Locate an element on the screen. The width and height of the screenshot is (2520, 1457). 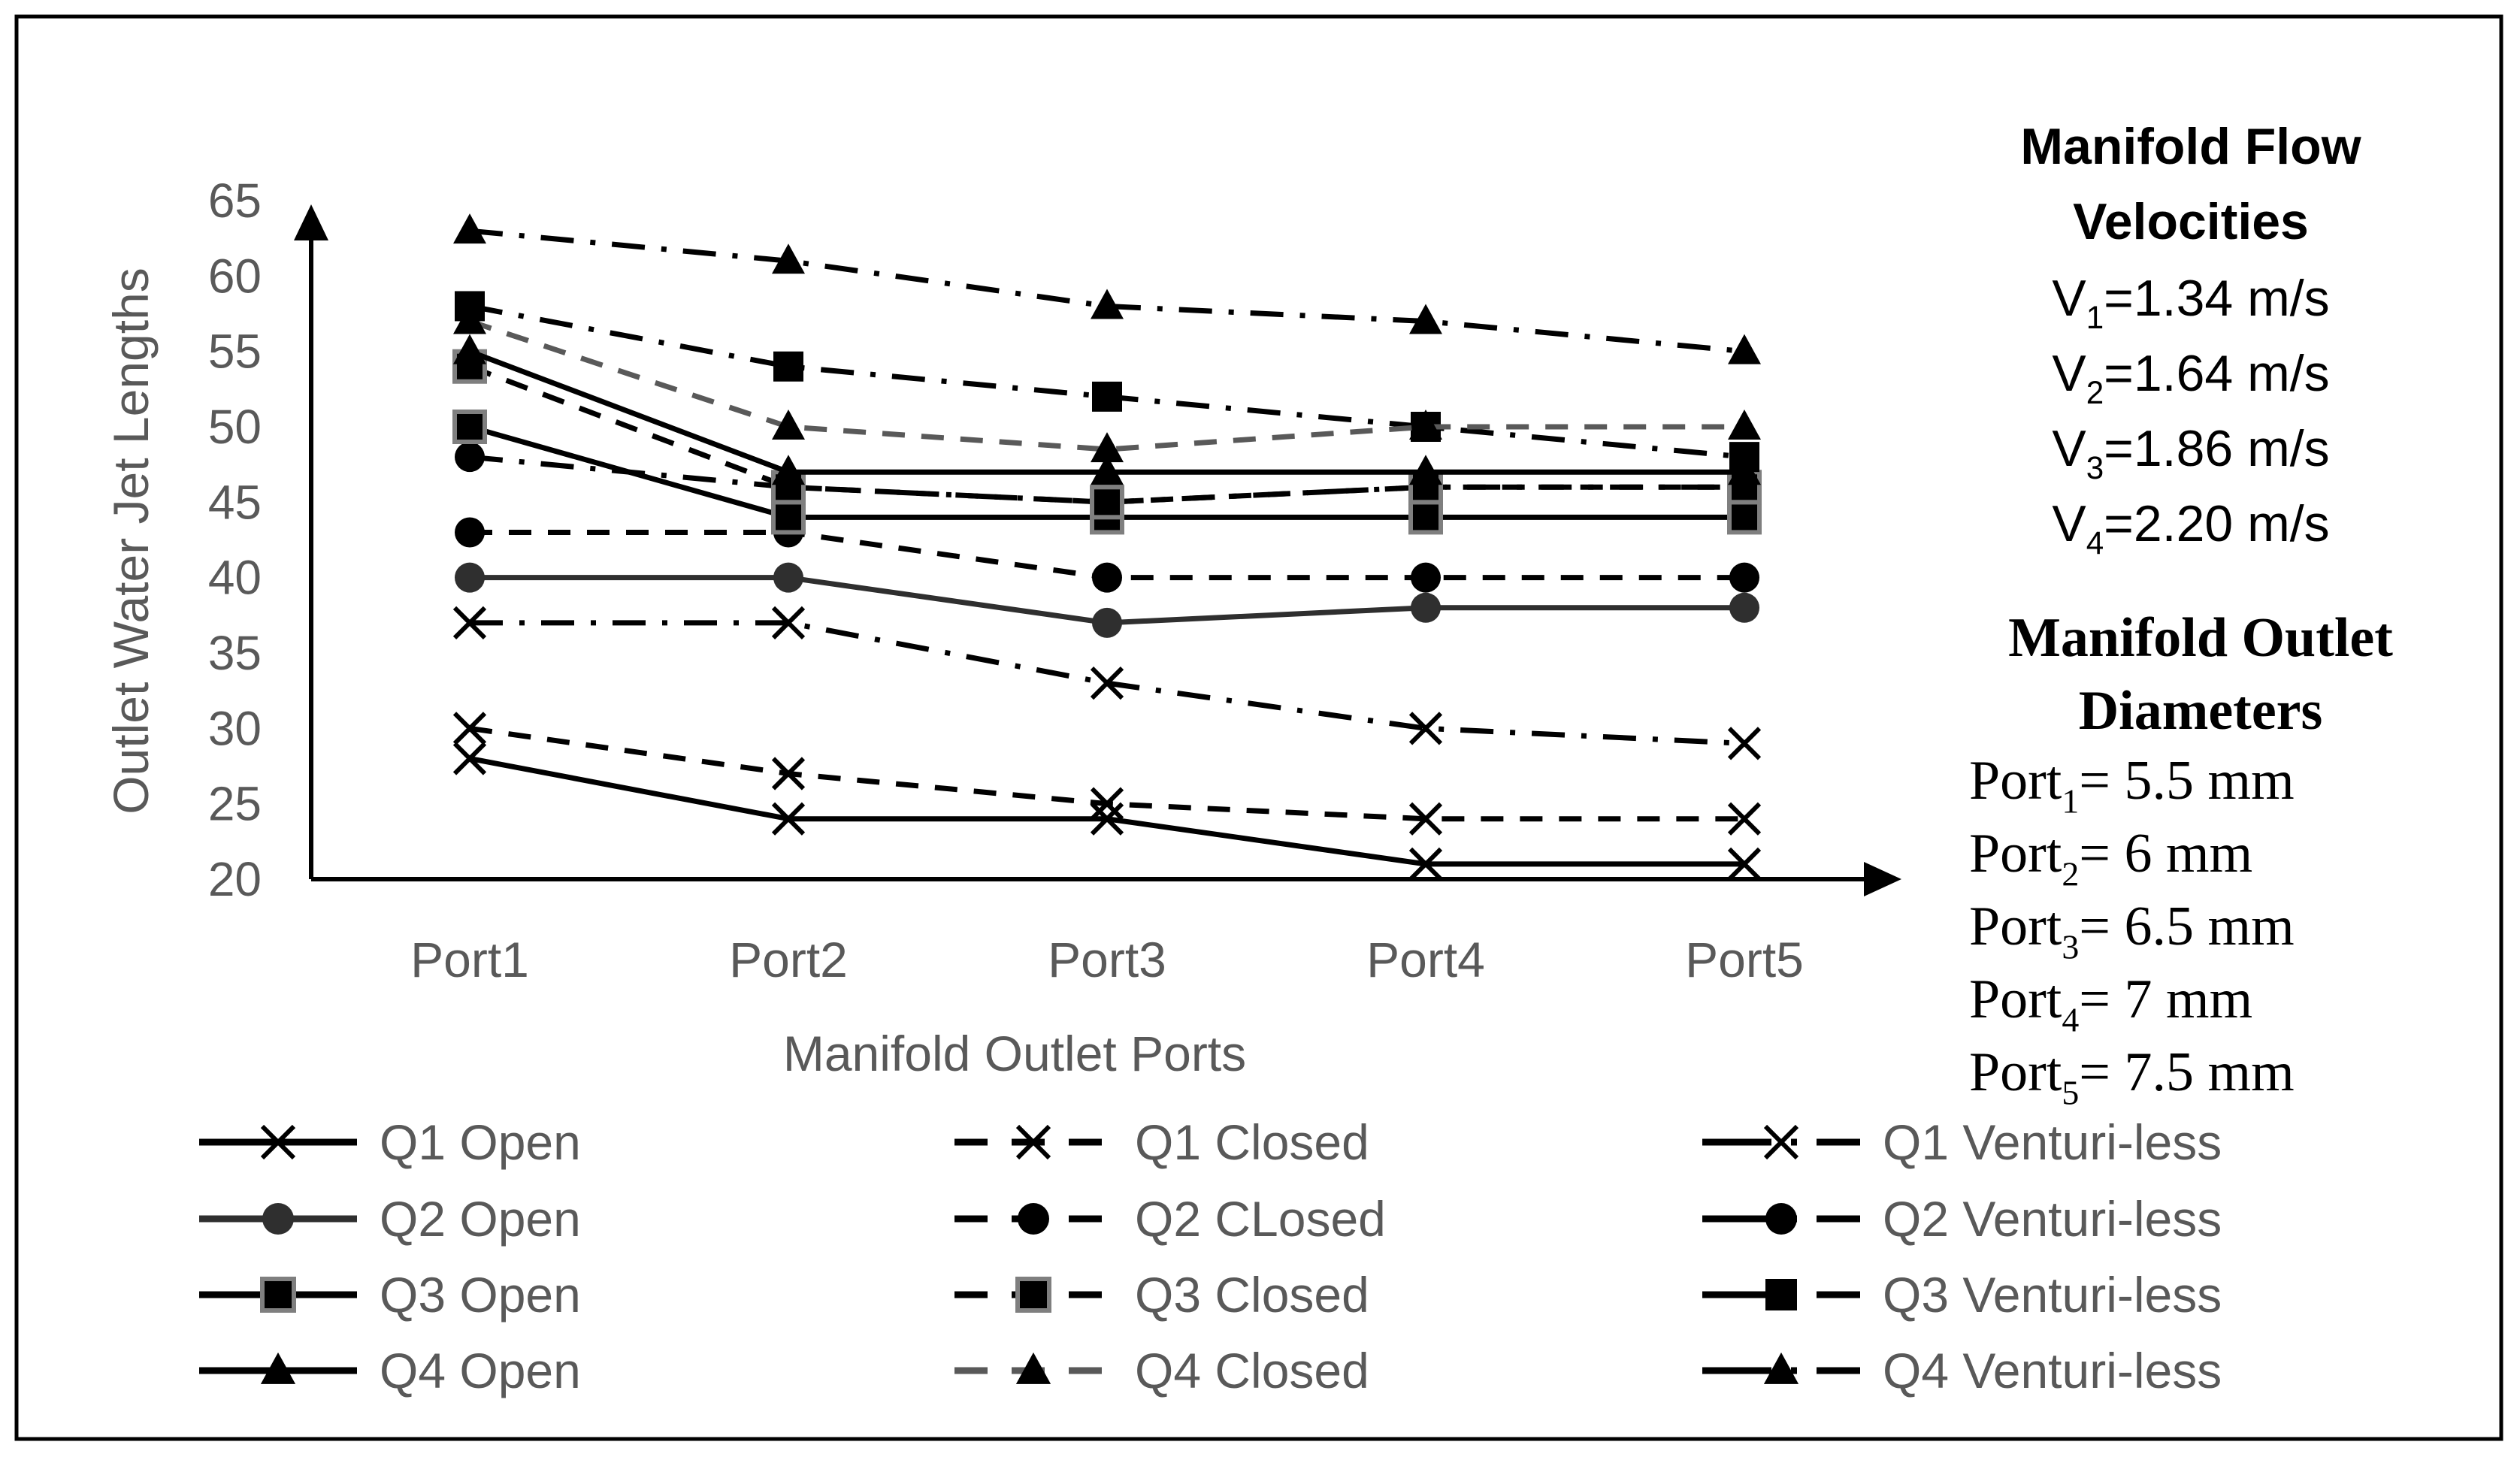
diameter-value: Port3= 6.5 mm is located at coordinates (2132, 931).